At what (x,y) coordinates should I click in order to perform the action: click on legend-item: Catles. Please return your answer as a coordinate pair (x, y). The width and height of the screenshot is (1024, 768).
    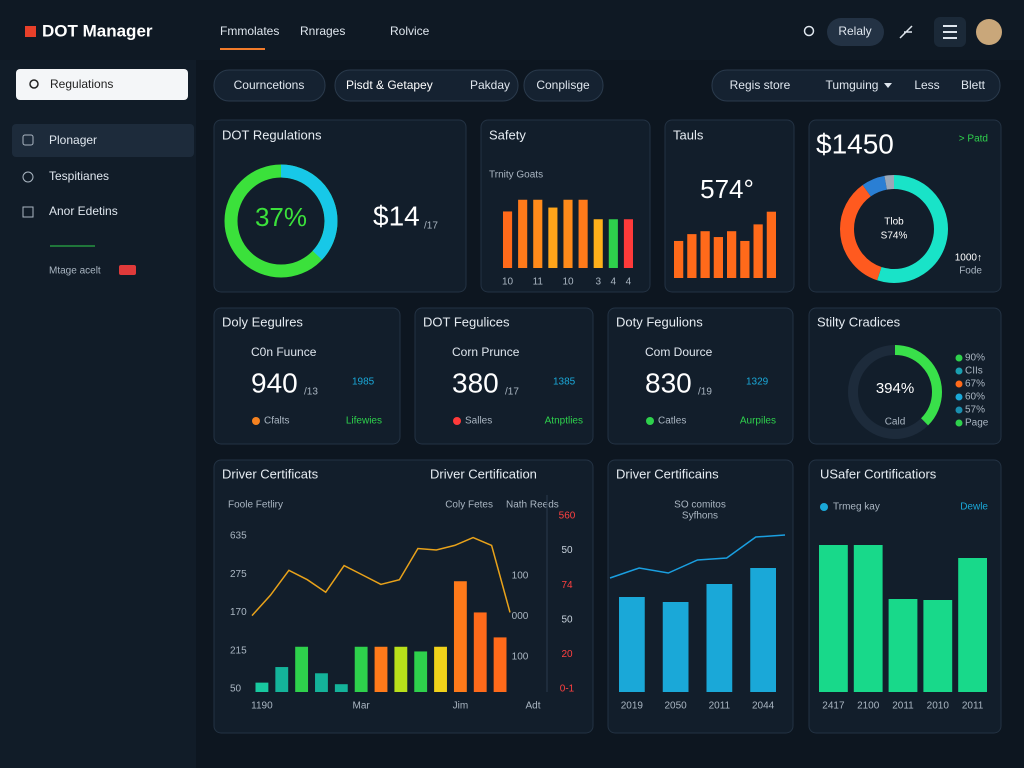
    Looking at the image, I should click on (672, 421).